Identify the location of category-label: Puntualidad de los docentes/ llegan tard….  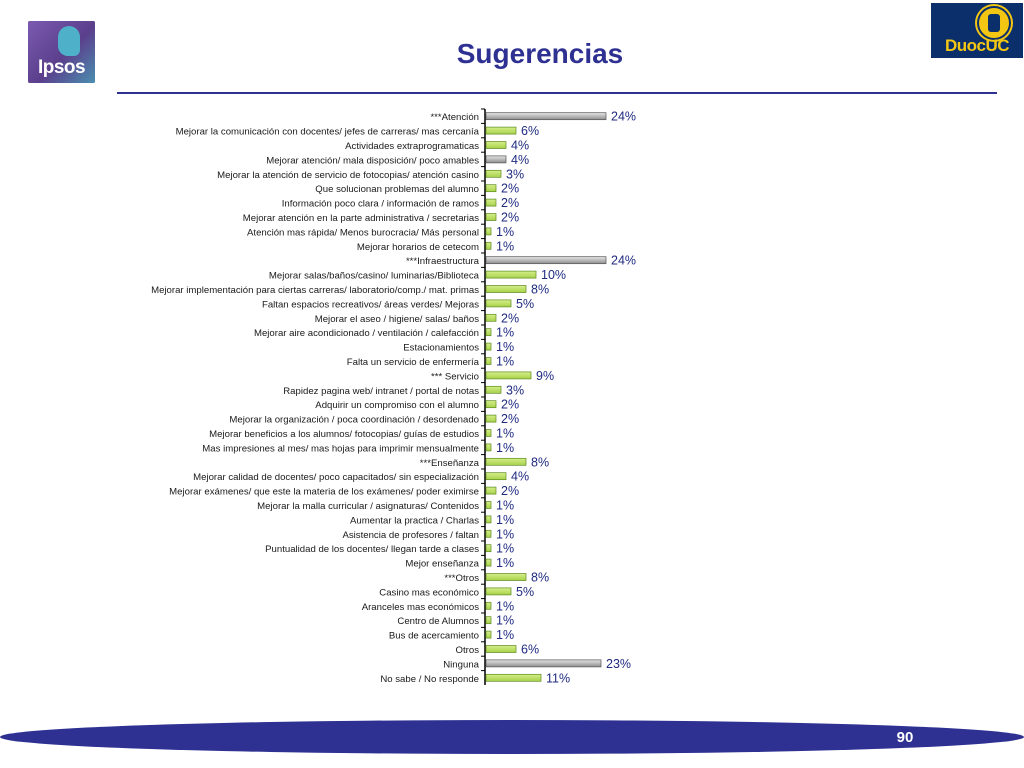
(372, 549).